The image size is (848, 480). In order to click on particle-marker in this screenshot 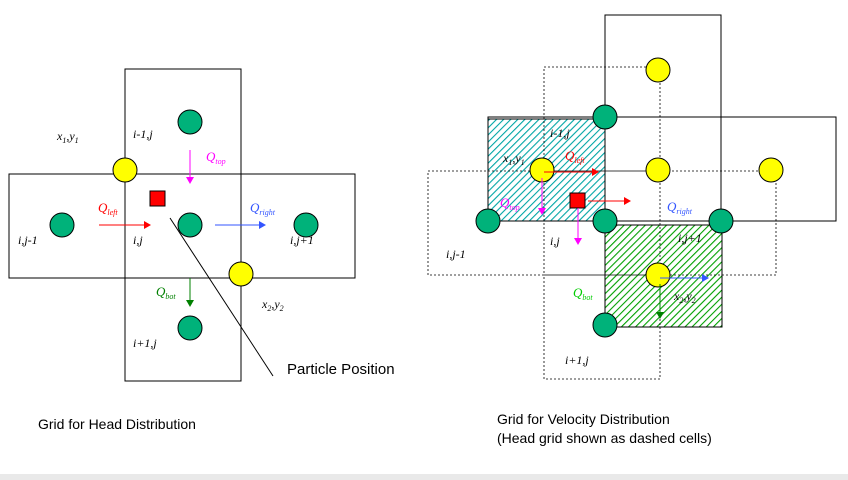, I will do `click(157, 198)`.